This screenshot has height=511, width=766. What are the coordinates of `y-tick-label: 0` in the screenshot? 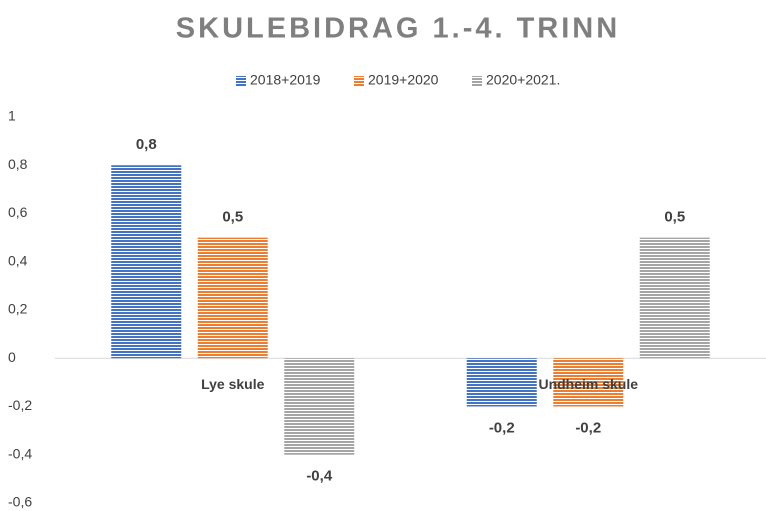 It's located at (12, 357).